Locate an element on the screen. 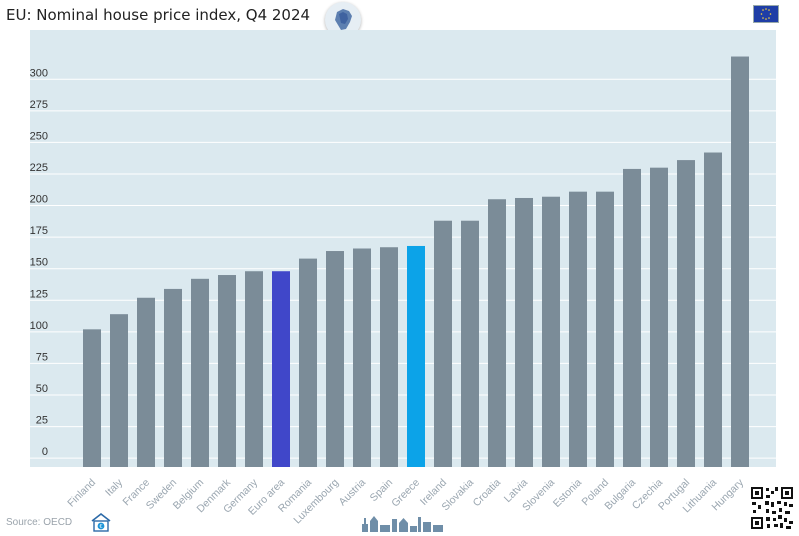 Image resolution: width=799 pixels, height=536 pixels. bar-hungary is located at coordinates (740, 261).